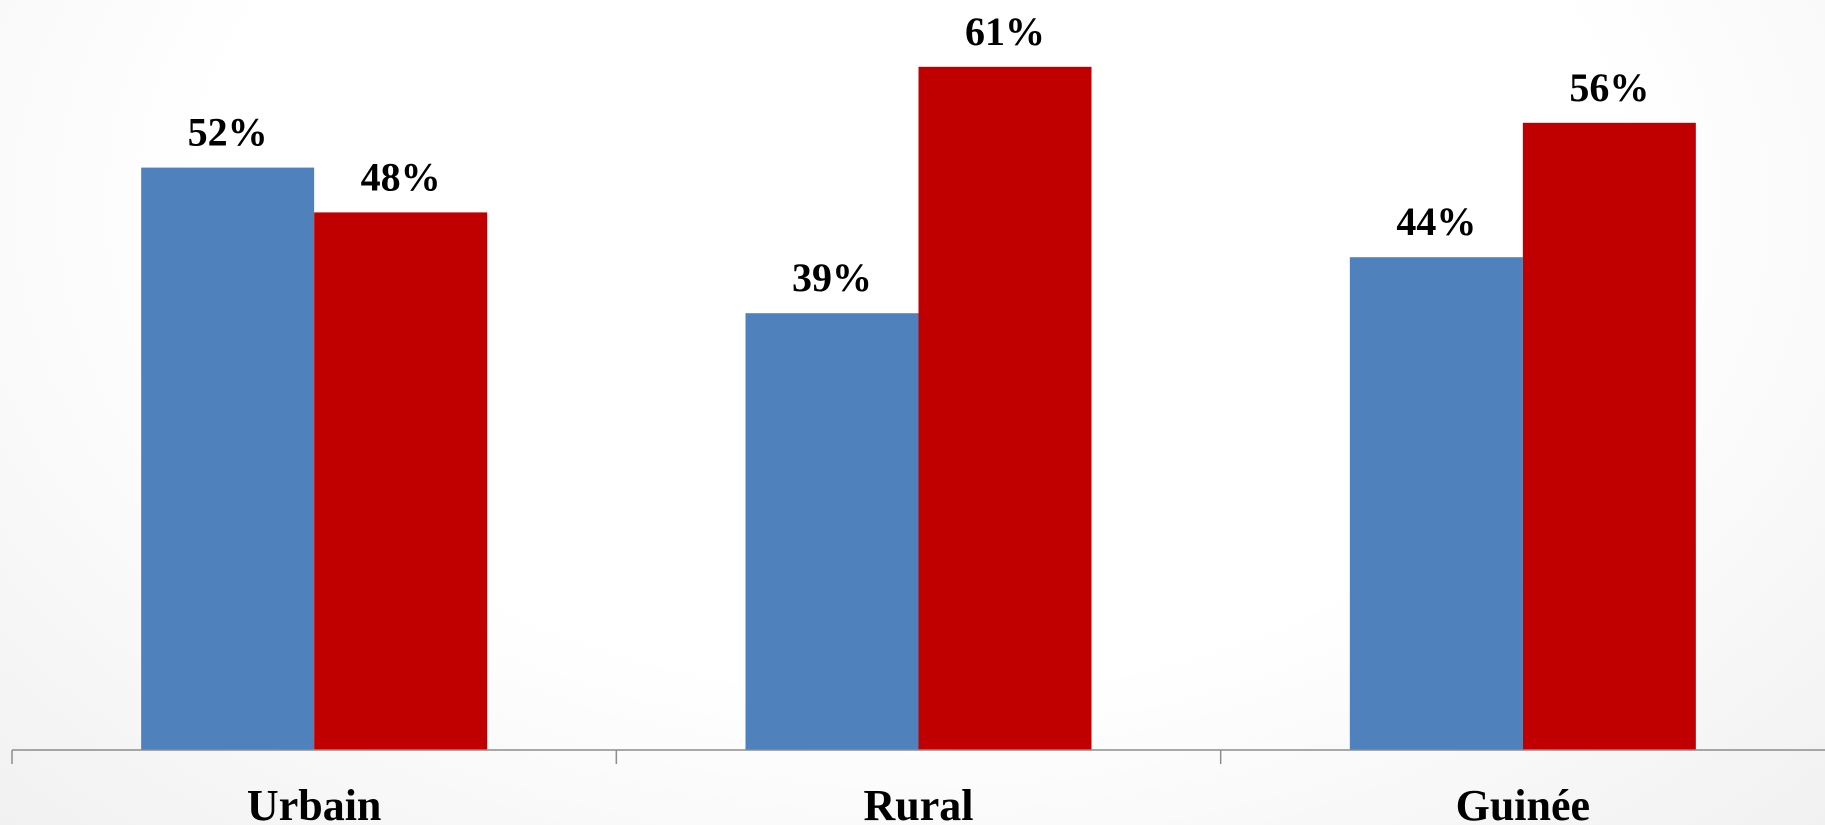 This screenshot has width=1825, height=825. I want to click on data-label: 61%, so click(1005, 31).